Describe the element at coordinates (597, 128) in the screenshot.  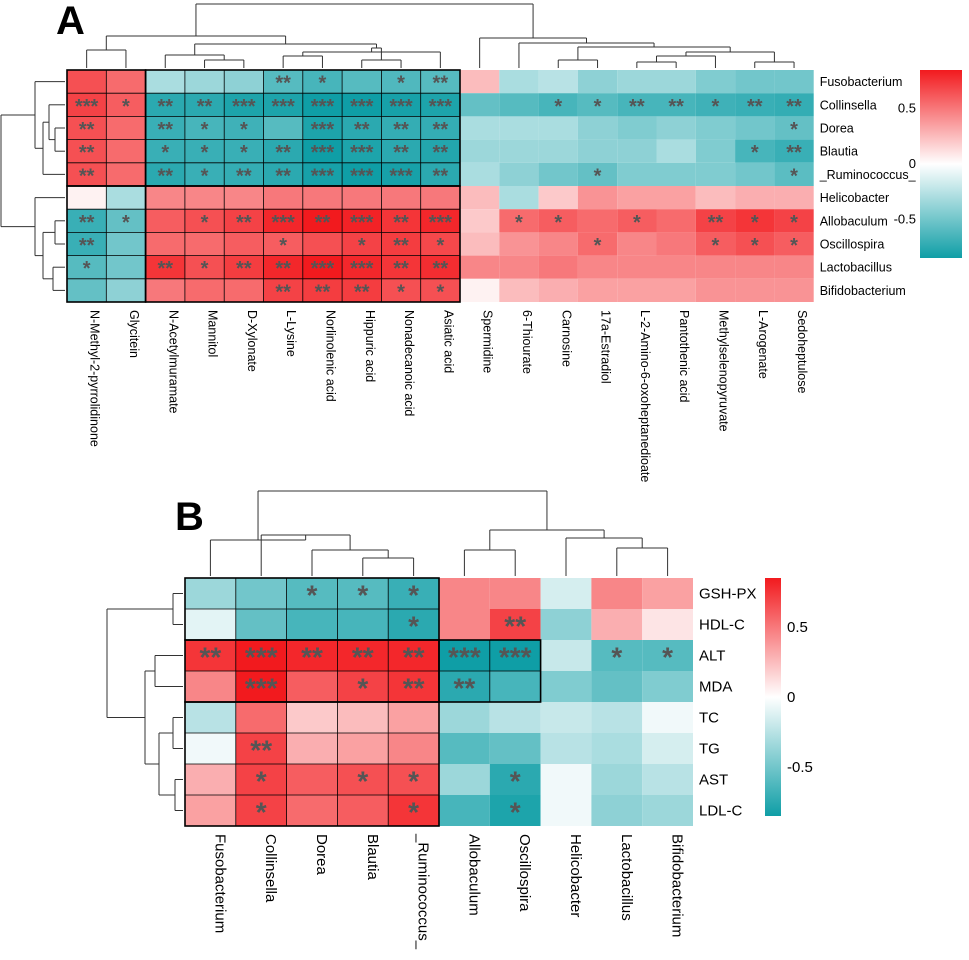
I see `cell-a-r2-c13` at that location.